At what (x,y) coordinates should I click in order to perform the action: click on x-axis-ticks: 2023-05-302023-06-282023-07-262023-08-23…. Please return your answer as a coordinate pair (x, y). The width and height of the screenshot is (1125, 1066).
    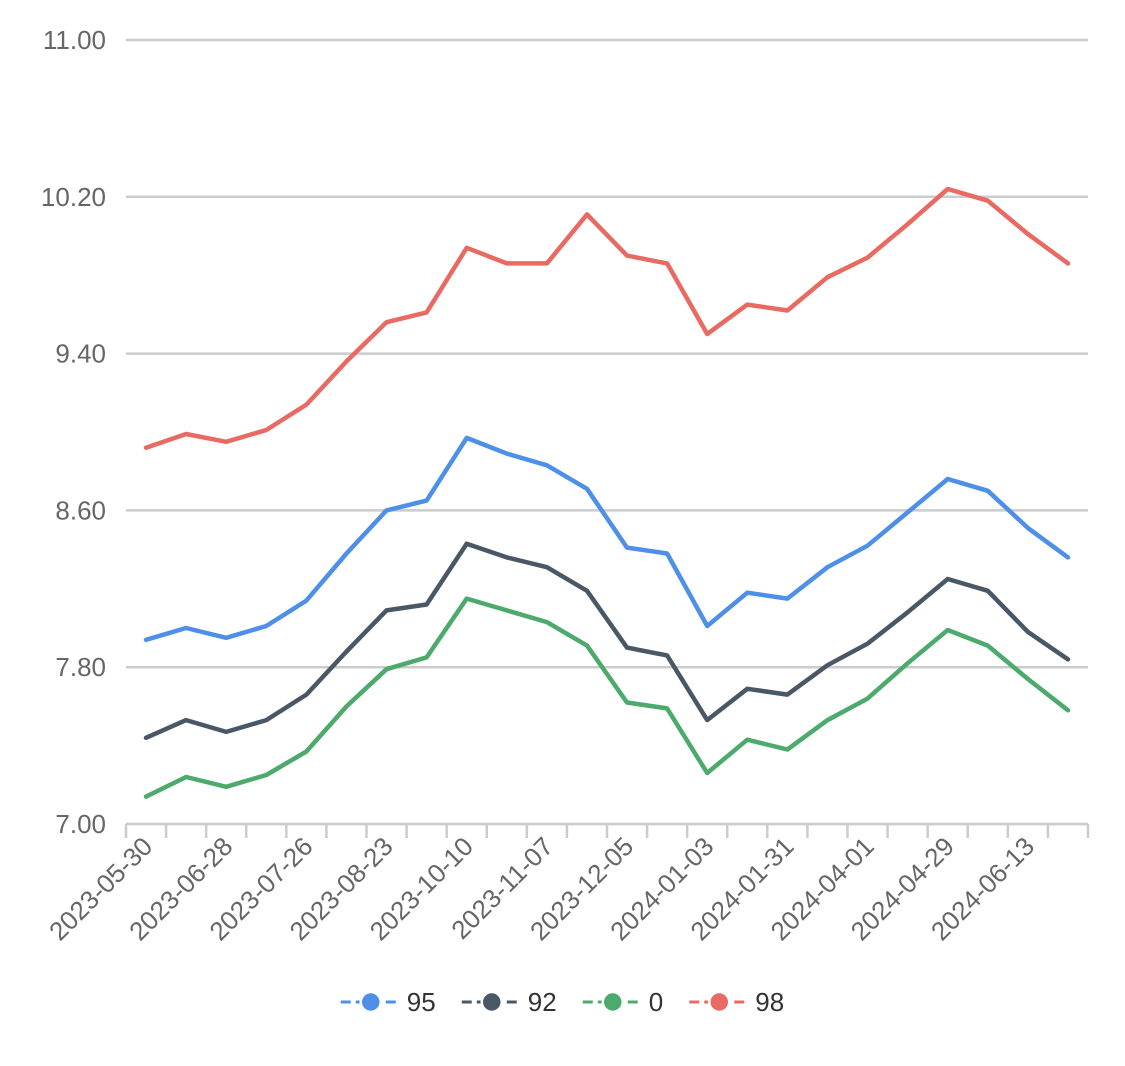
    Looking at the image, I should click on (541, 888).